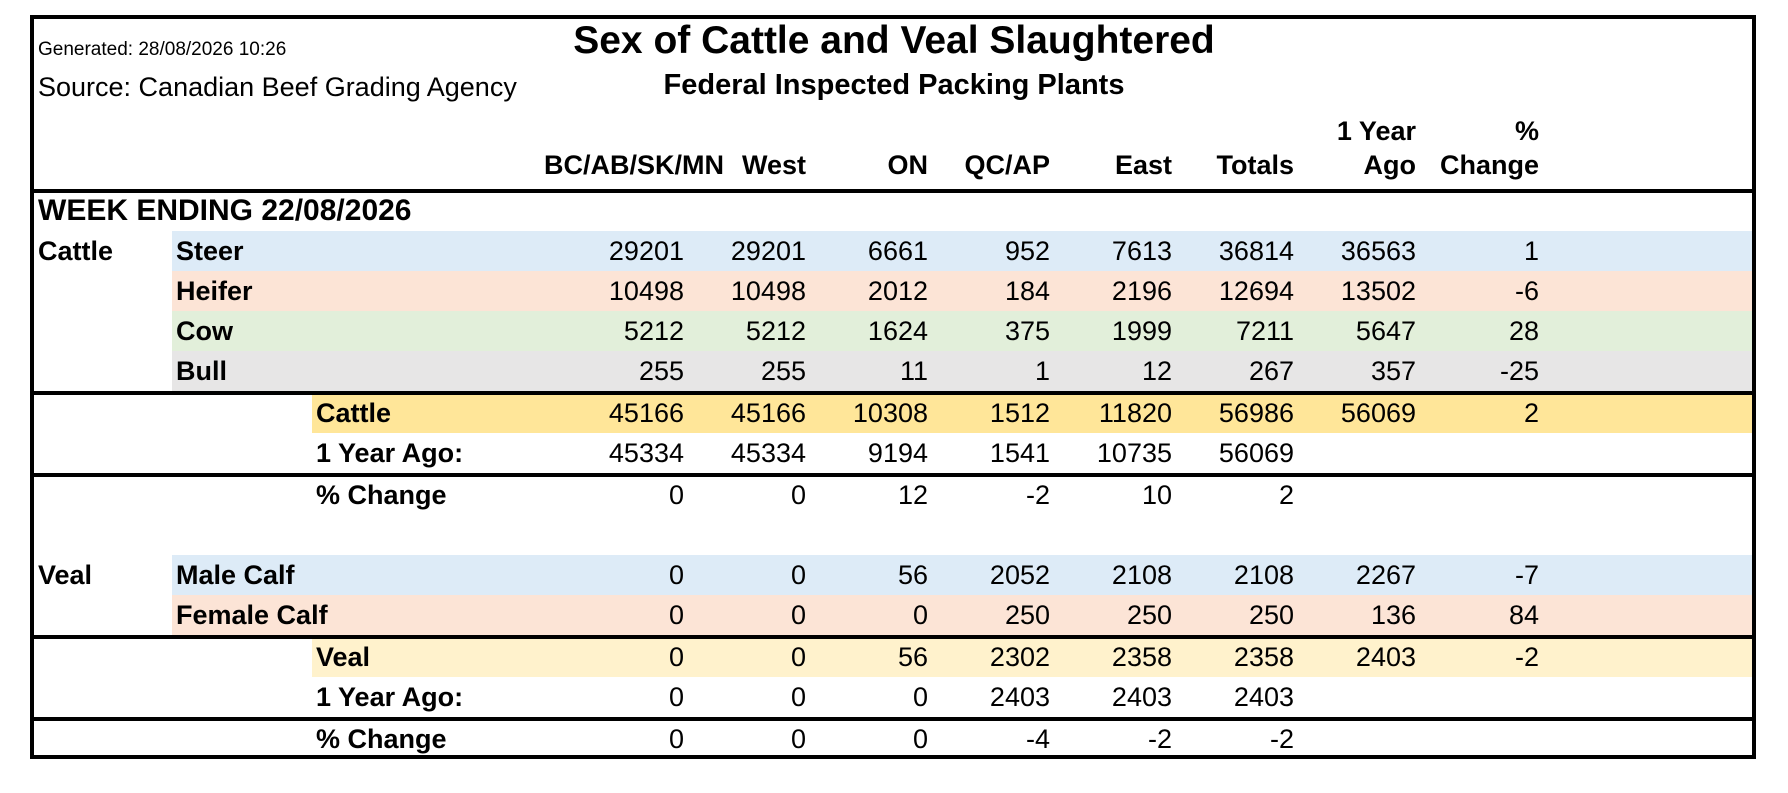  I want to click on value-cell: -7, so click(1526, 575).